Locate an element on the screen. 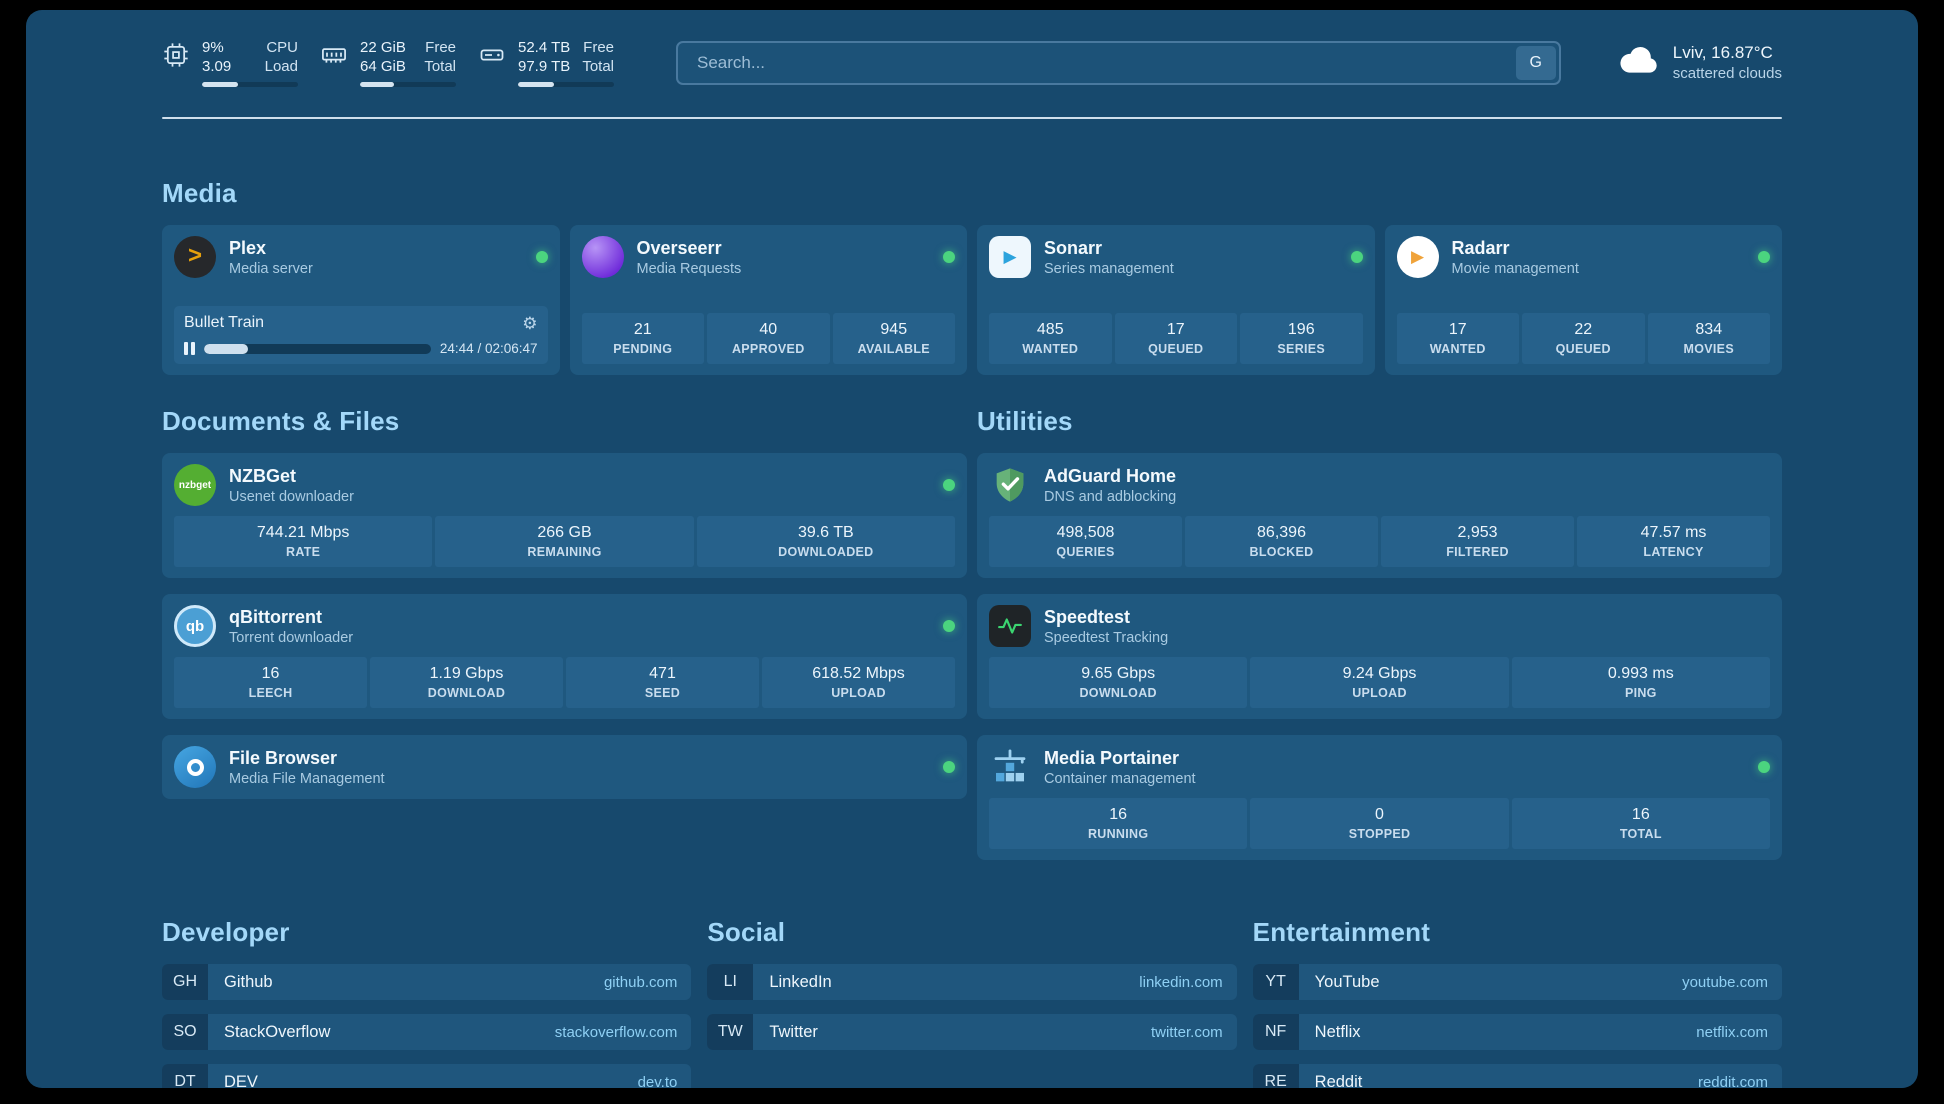 The image size is (1944, 1104). gear-icon: ⚙ is located at coordinates (530, 323).